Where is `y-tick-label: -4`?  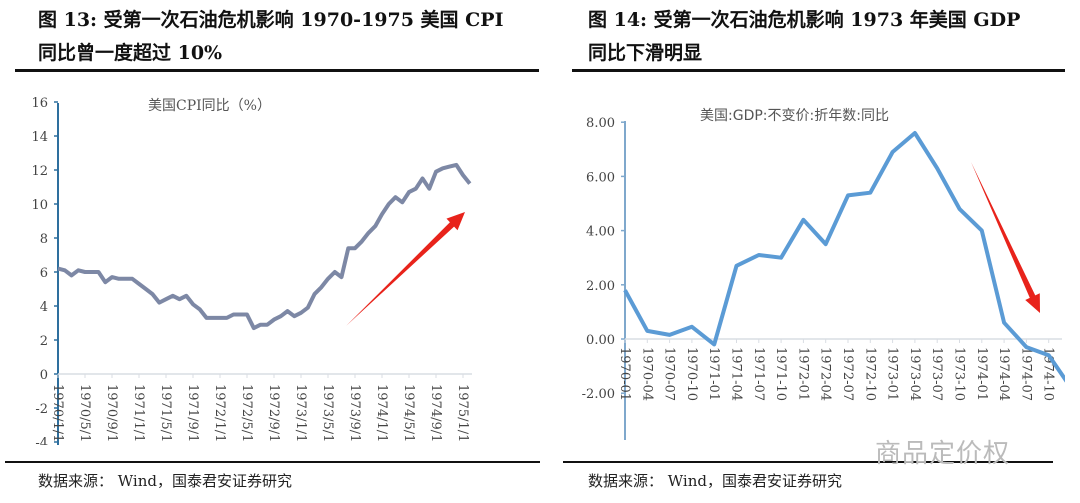
y-tick-label: -4 is located at coordinates (41, 443).